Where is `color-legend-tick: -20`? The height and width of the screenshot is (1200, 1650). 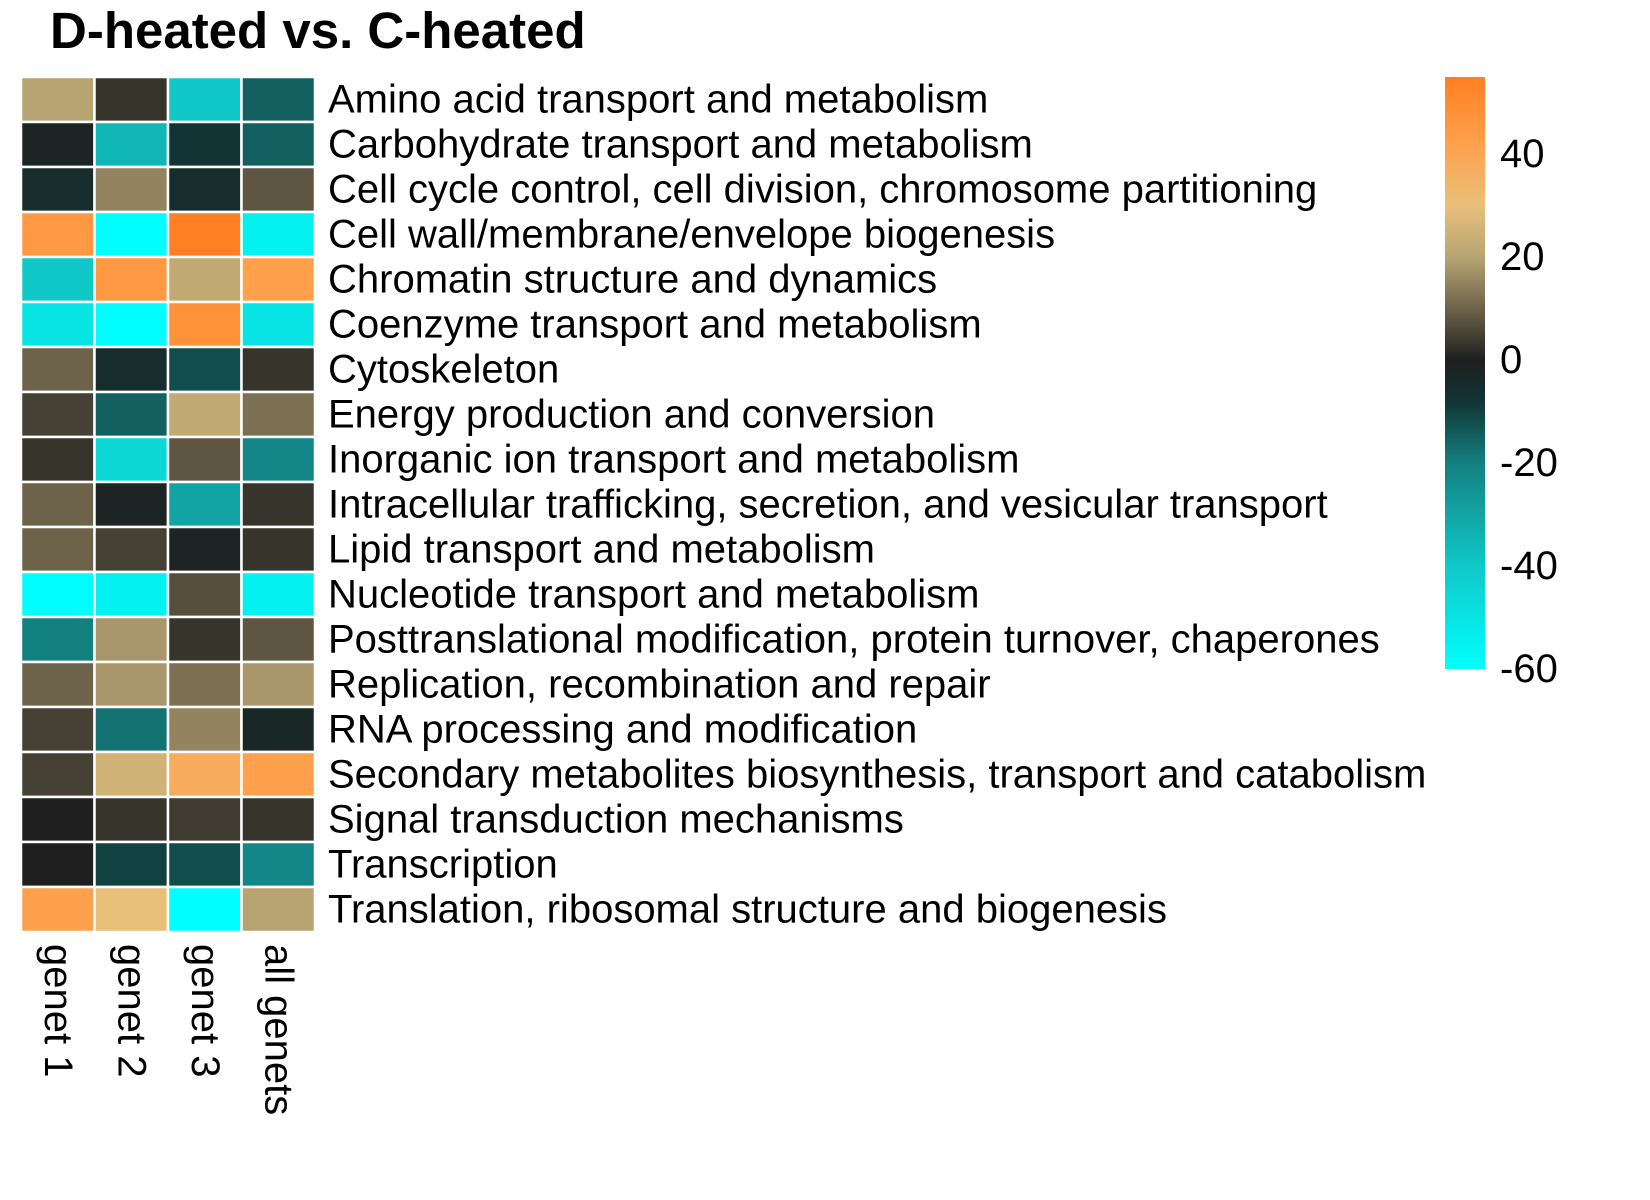
color-legend-tick: -20 is located at coordinates (1529, 463).